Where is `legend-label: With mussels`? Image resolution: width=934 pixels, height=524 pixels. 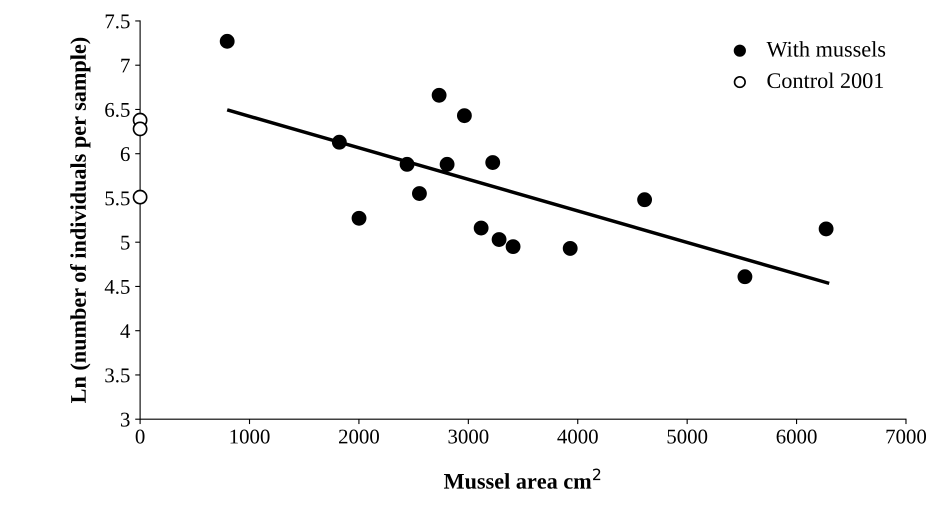 legend-label: With mussels is located at coordinates (826, 49).